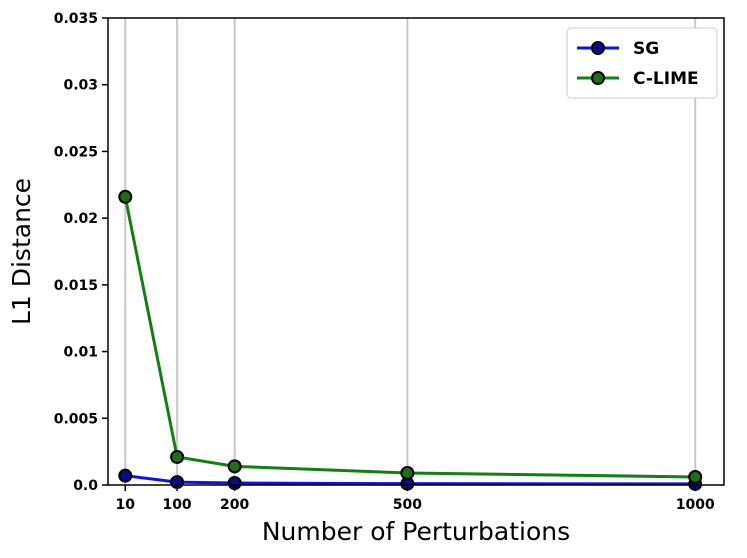 This screenshot has height=558, width=747. Describe the element at coordinates (21, 251) in the screenshot. I see `y-axis-label: L1 Distance` at that location.